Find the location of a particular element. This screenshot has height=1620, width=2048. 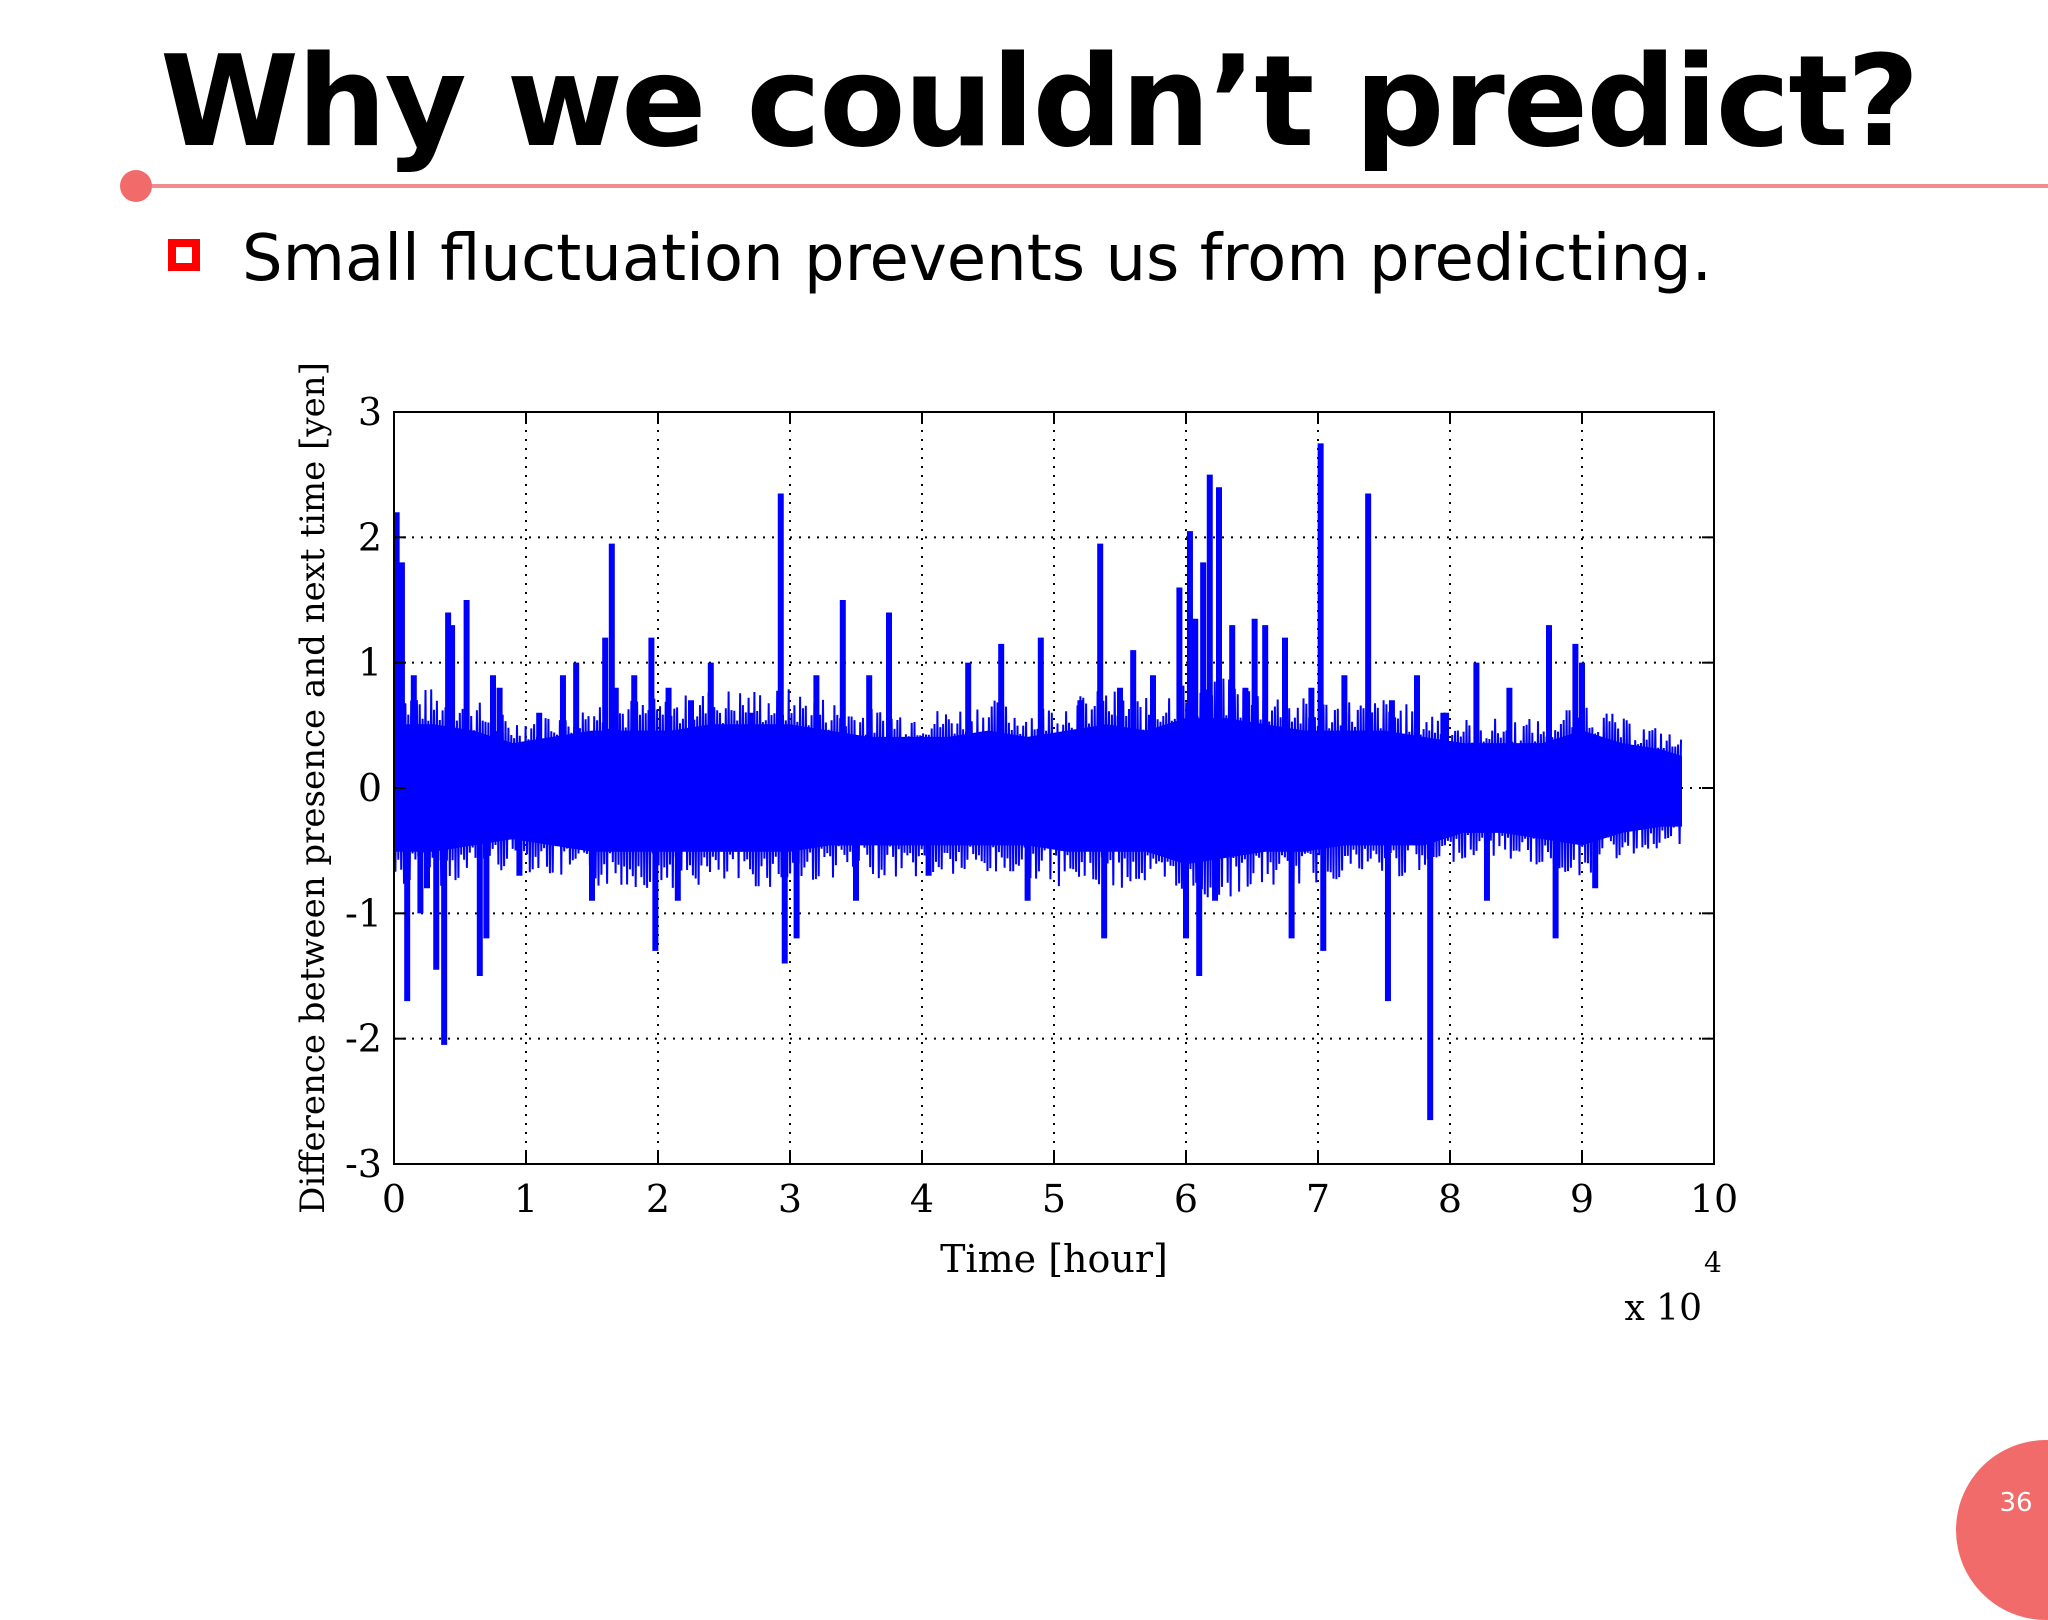

page-number: 36 is located at coordinates (2016, 1503).